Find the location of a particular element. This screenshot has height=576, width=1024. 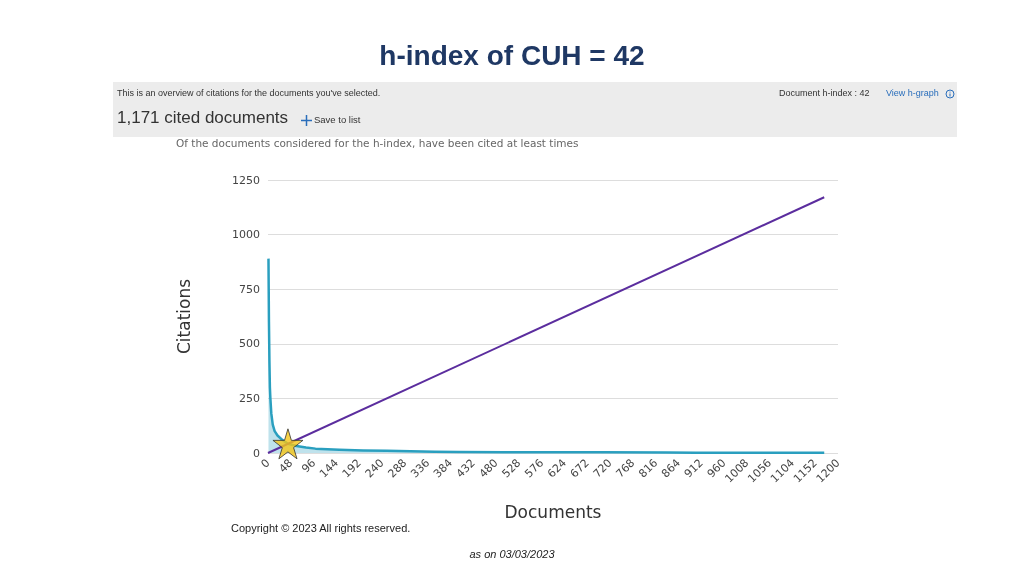

x-tick-label: 864 is located at coordinates (670, 468).